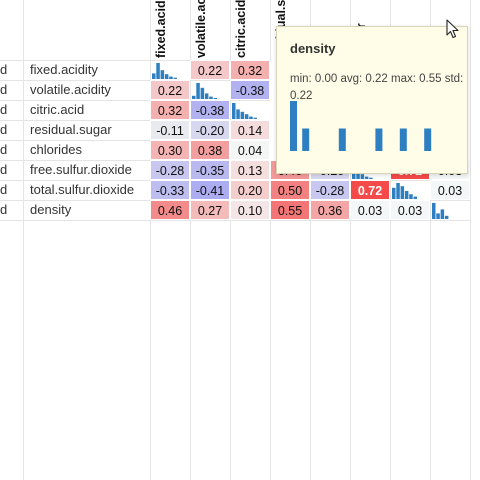  I want to click on column-header: volatile.ac, so click(210, 30).